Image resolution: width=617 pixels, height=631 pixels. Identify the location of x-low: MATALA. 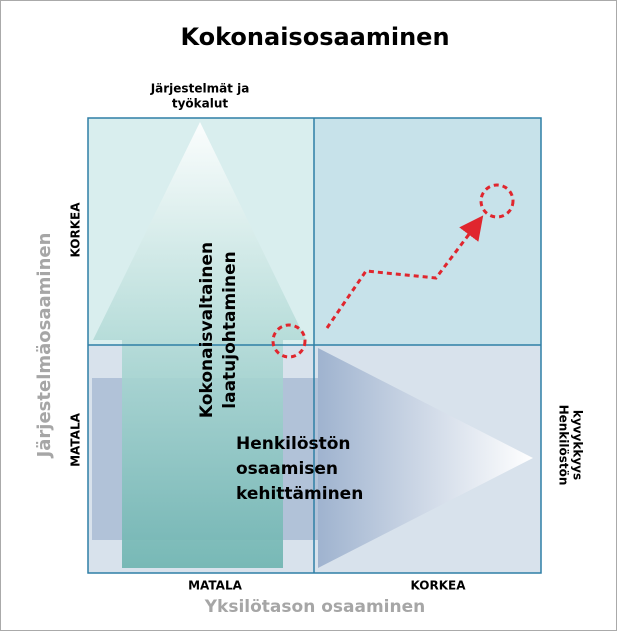
(215, 586).